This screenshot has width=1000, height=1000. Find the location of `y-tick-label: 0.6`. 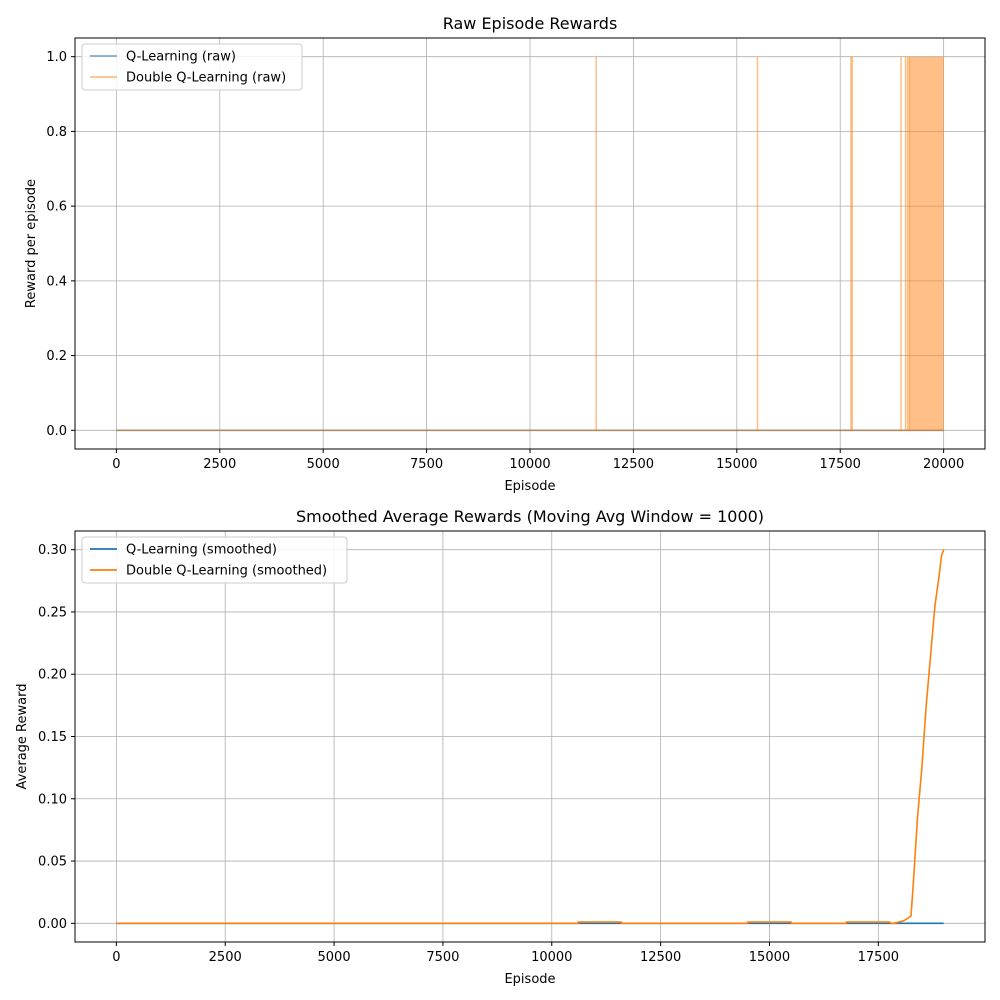

y-tick-label: 0.6 is located at coordinates (56, 207).